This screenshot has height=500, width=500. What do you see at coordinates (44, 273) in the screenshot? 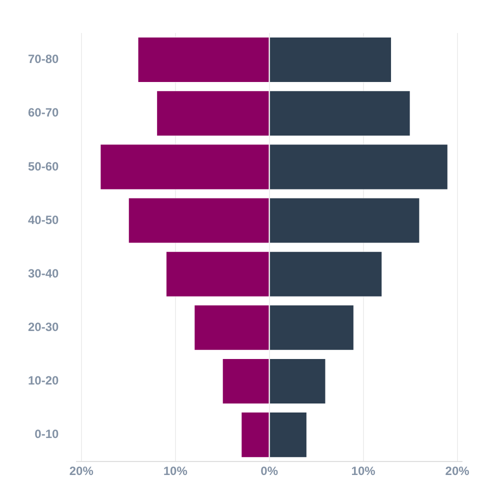
I see `y-tick-label: 30-40` at bounding box center [44, 273].